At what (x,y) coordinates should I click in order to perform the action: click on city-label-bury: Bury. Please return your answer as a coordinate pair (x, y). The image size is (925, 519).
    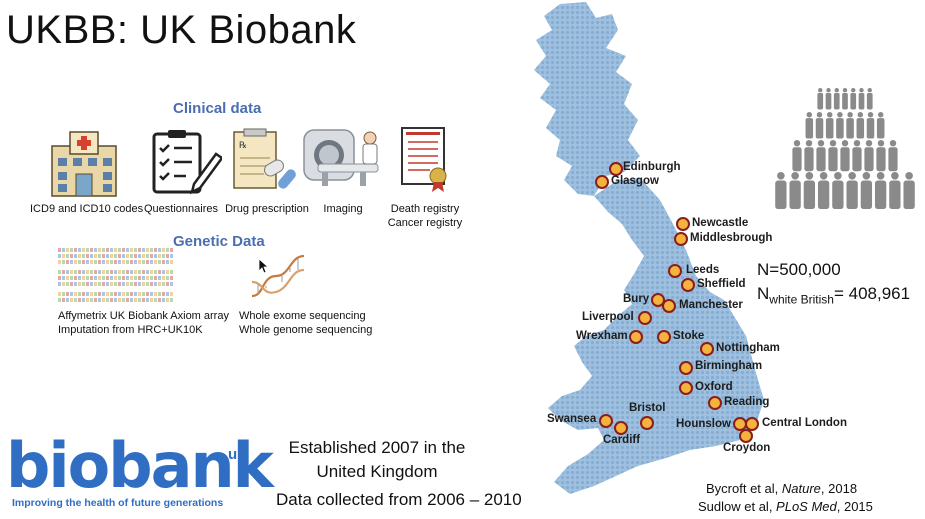
    Looking at the image, I should click on (636, 299).